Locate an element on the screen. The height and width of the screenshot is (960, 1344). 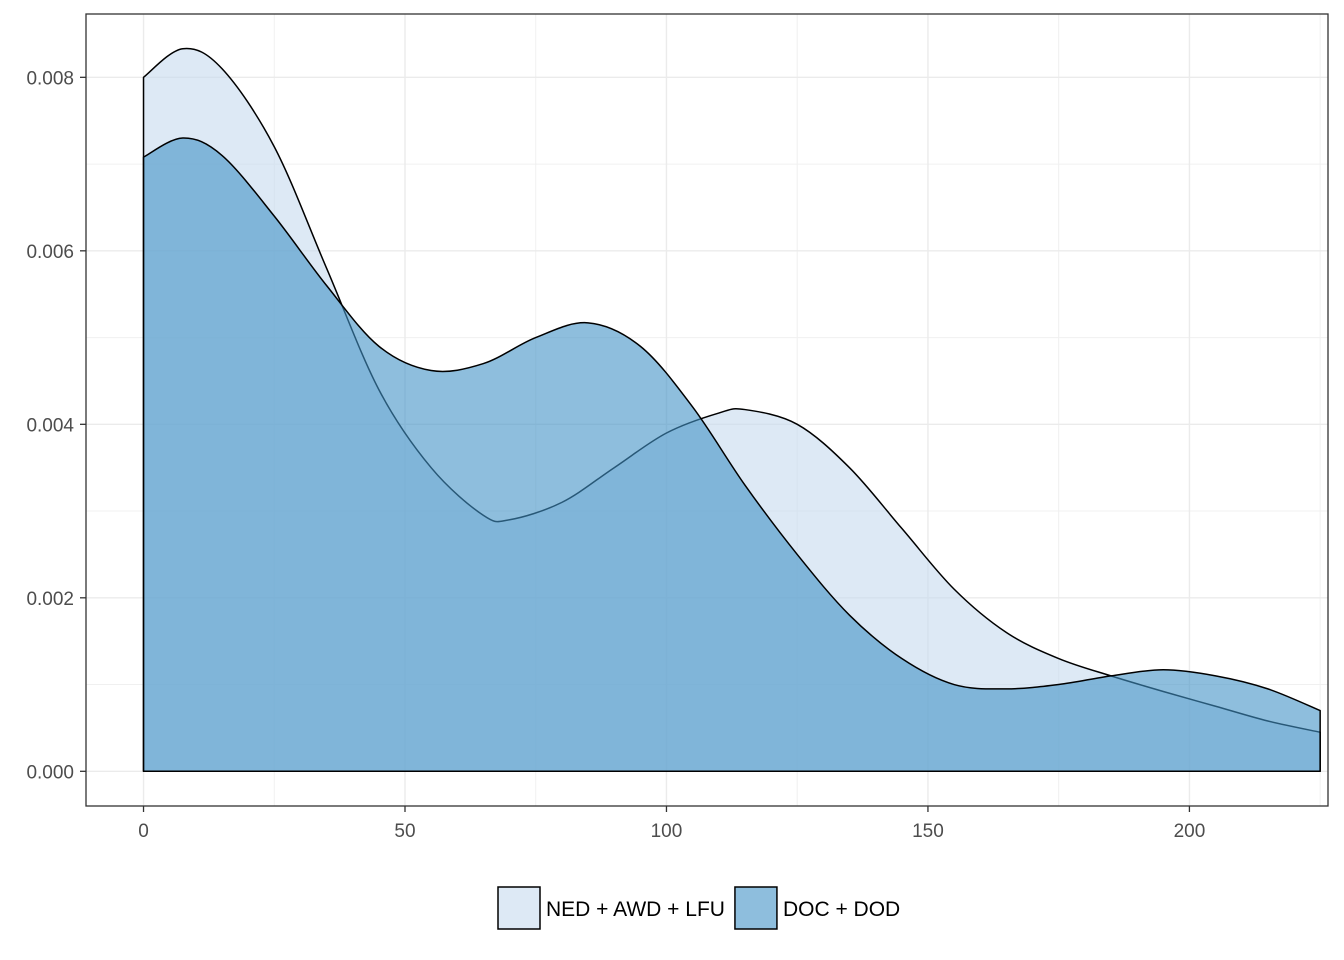
x-tick-label: 200 is located at coordinates (1190, 831).